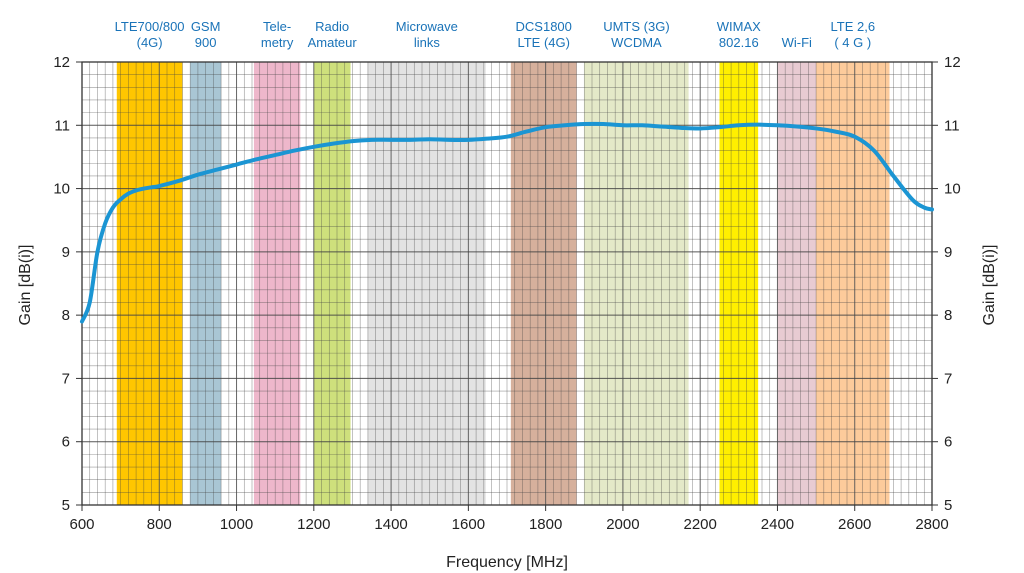  I want to click on band-label-9-0: LTE 2,6, so click(853, 26).